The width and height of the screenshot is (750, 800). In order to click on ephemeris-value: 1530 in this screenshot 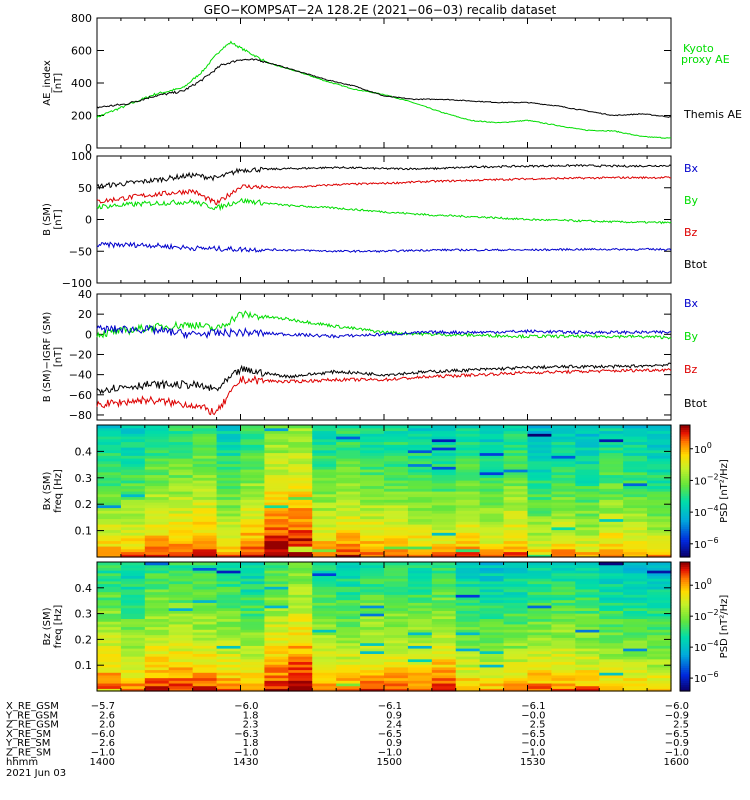, I will do `click(532, 762)`.